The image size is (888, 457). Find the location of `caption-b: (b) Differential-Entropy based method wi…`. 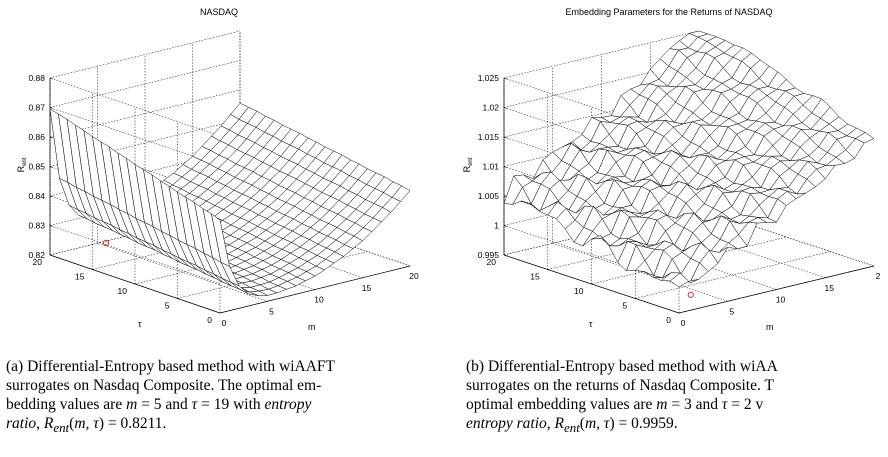

caption-b: (b) Differential-Entropy based method wi… is located at coordinates (622, 397).